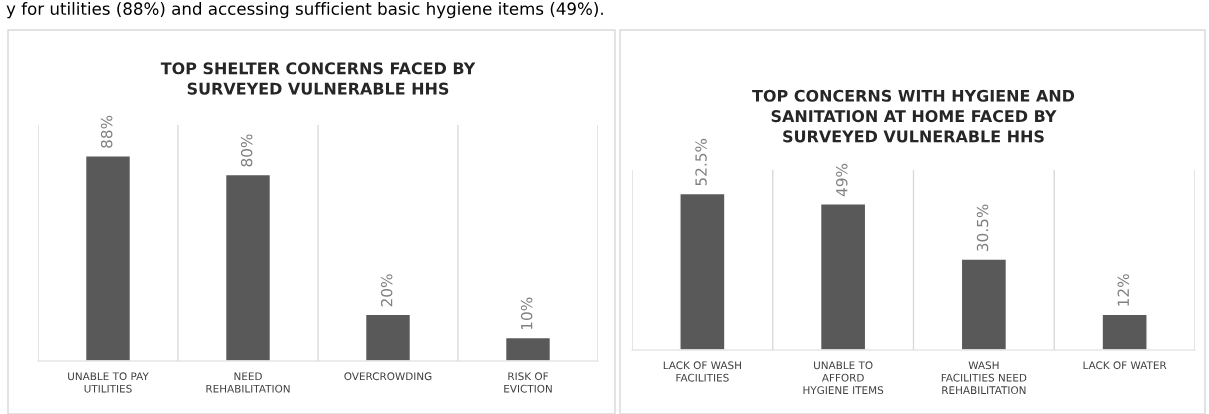  What do you see at coordinates (843, 378) in the screenshot?
I see `x-tick-label: UNABLE TO AFFORD HYGIENE ITEMS` at bounding box center [843, 378].